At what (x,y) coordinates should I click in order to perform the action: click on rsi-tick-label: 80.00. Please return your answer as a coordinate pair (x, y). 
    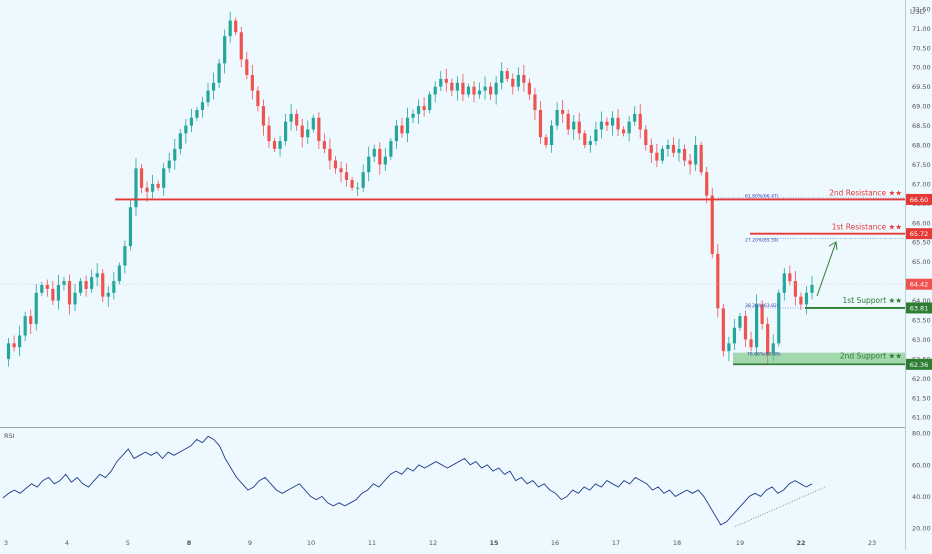
    Looking at the image, I should click on (921, 434).